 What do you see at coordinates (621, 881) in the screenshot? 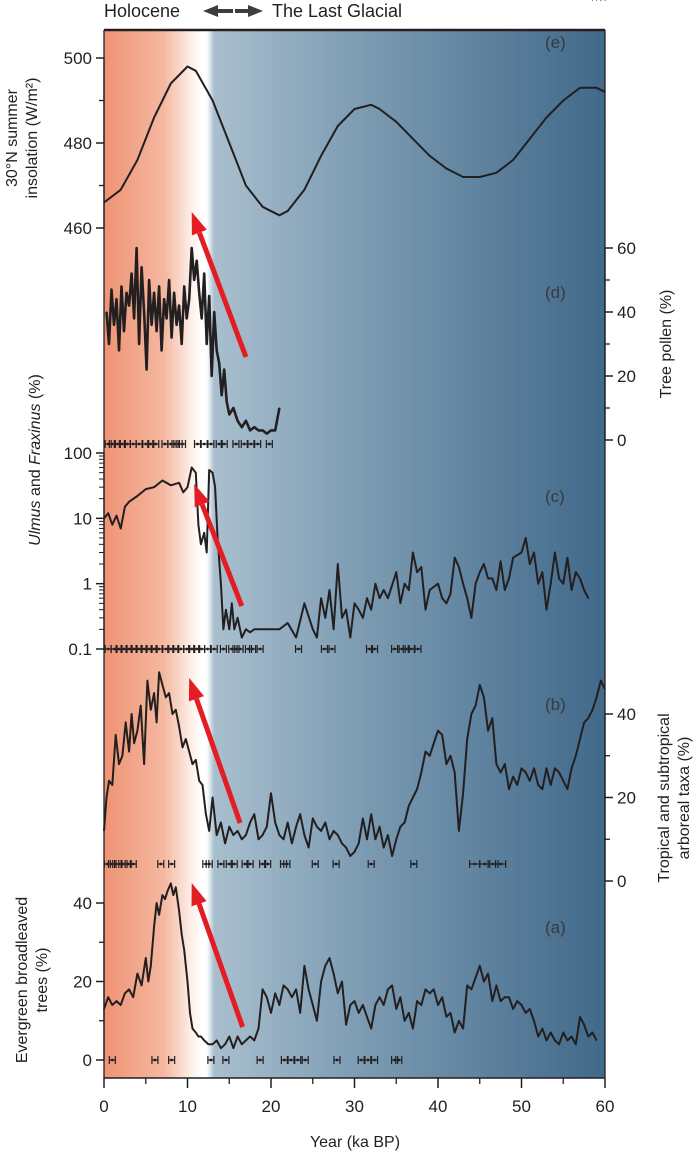
I see `y-tick-label-b: 0` at bounding box center [621, 881].